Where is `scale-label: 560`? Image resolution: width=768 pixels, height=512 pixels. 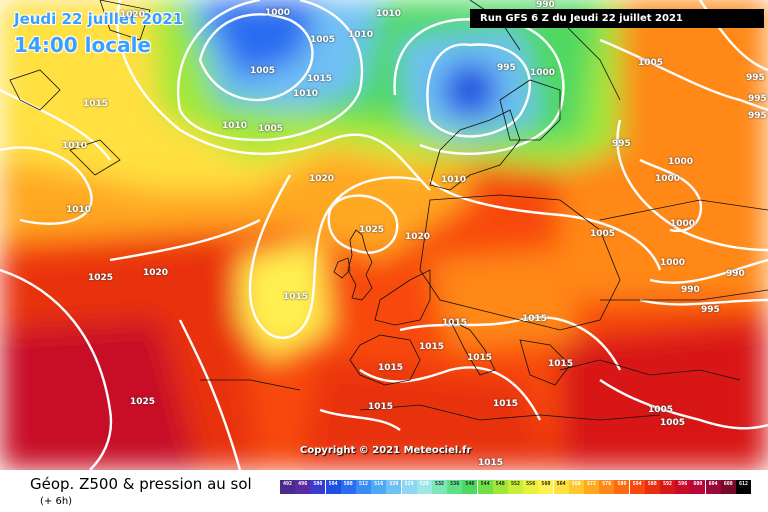
scale-label: 560 is located at coordinates (546, 484).